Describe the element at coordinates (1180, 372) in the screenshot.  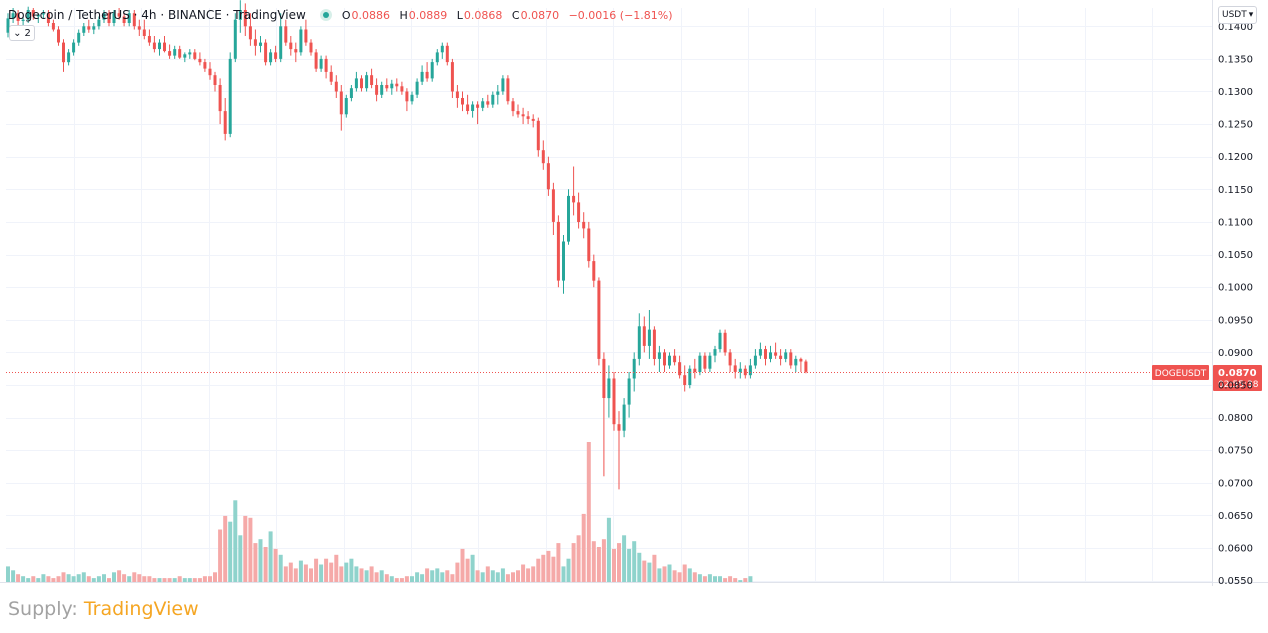
I see `symbol-price-tag` at that location.